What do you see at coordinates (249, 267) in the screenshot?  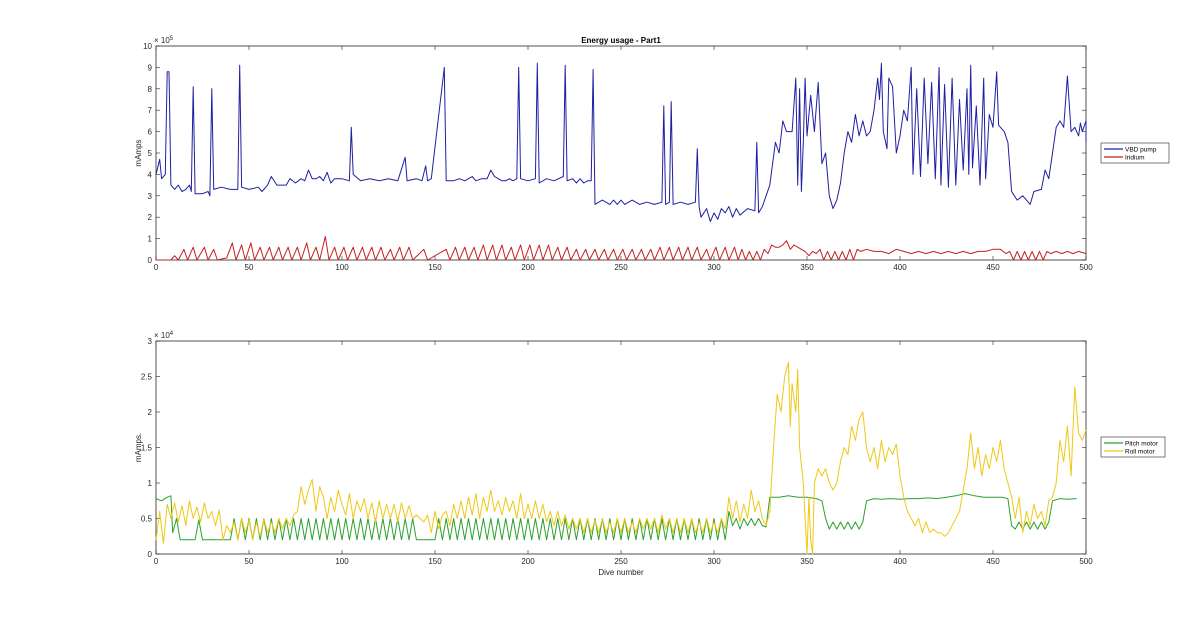 I see `panel1-x-tick-label: 50` at bounding box center [249, 267].